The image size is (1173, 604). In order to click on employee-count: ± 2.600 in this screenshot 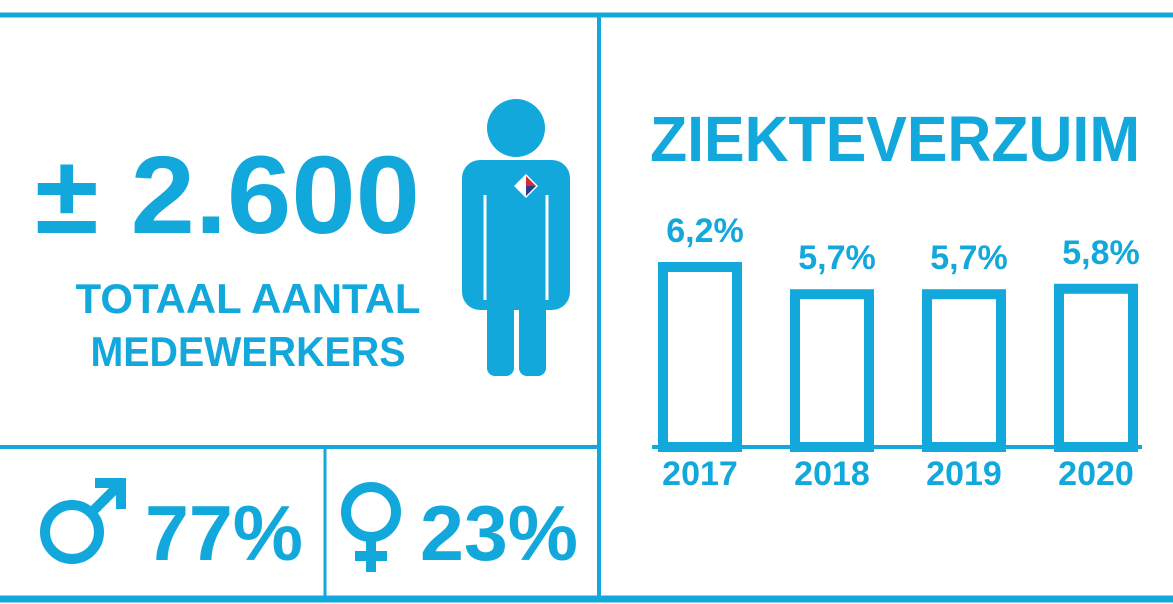, I will do `click(227, 195)`.